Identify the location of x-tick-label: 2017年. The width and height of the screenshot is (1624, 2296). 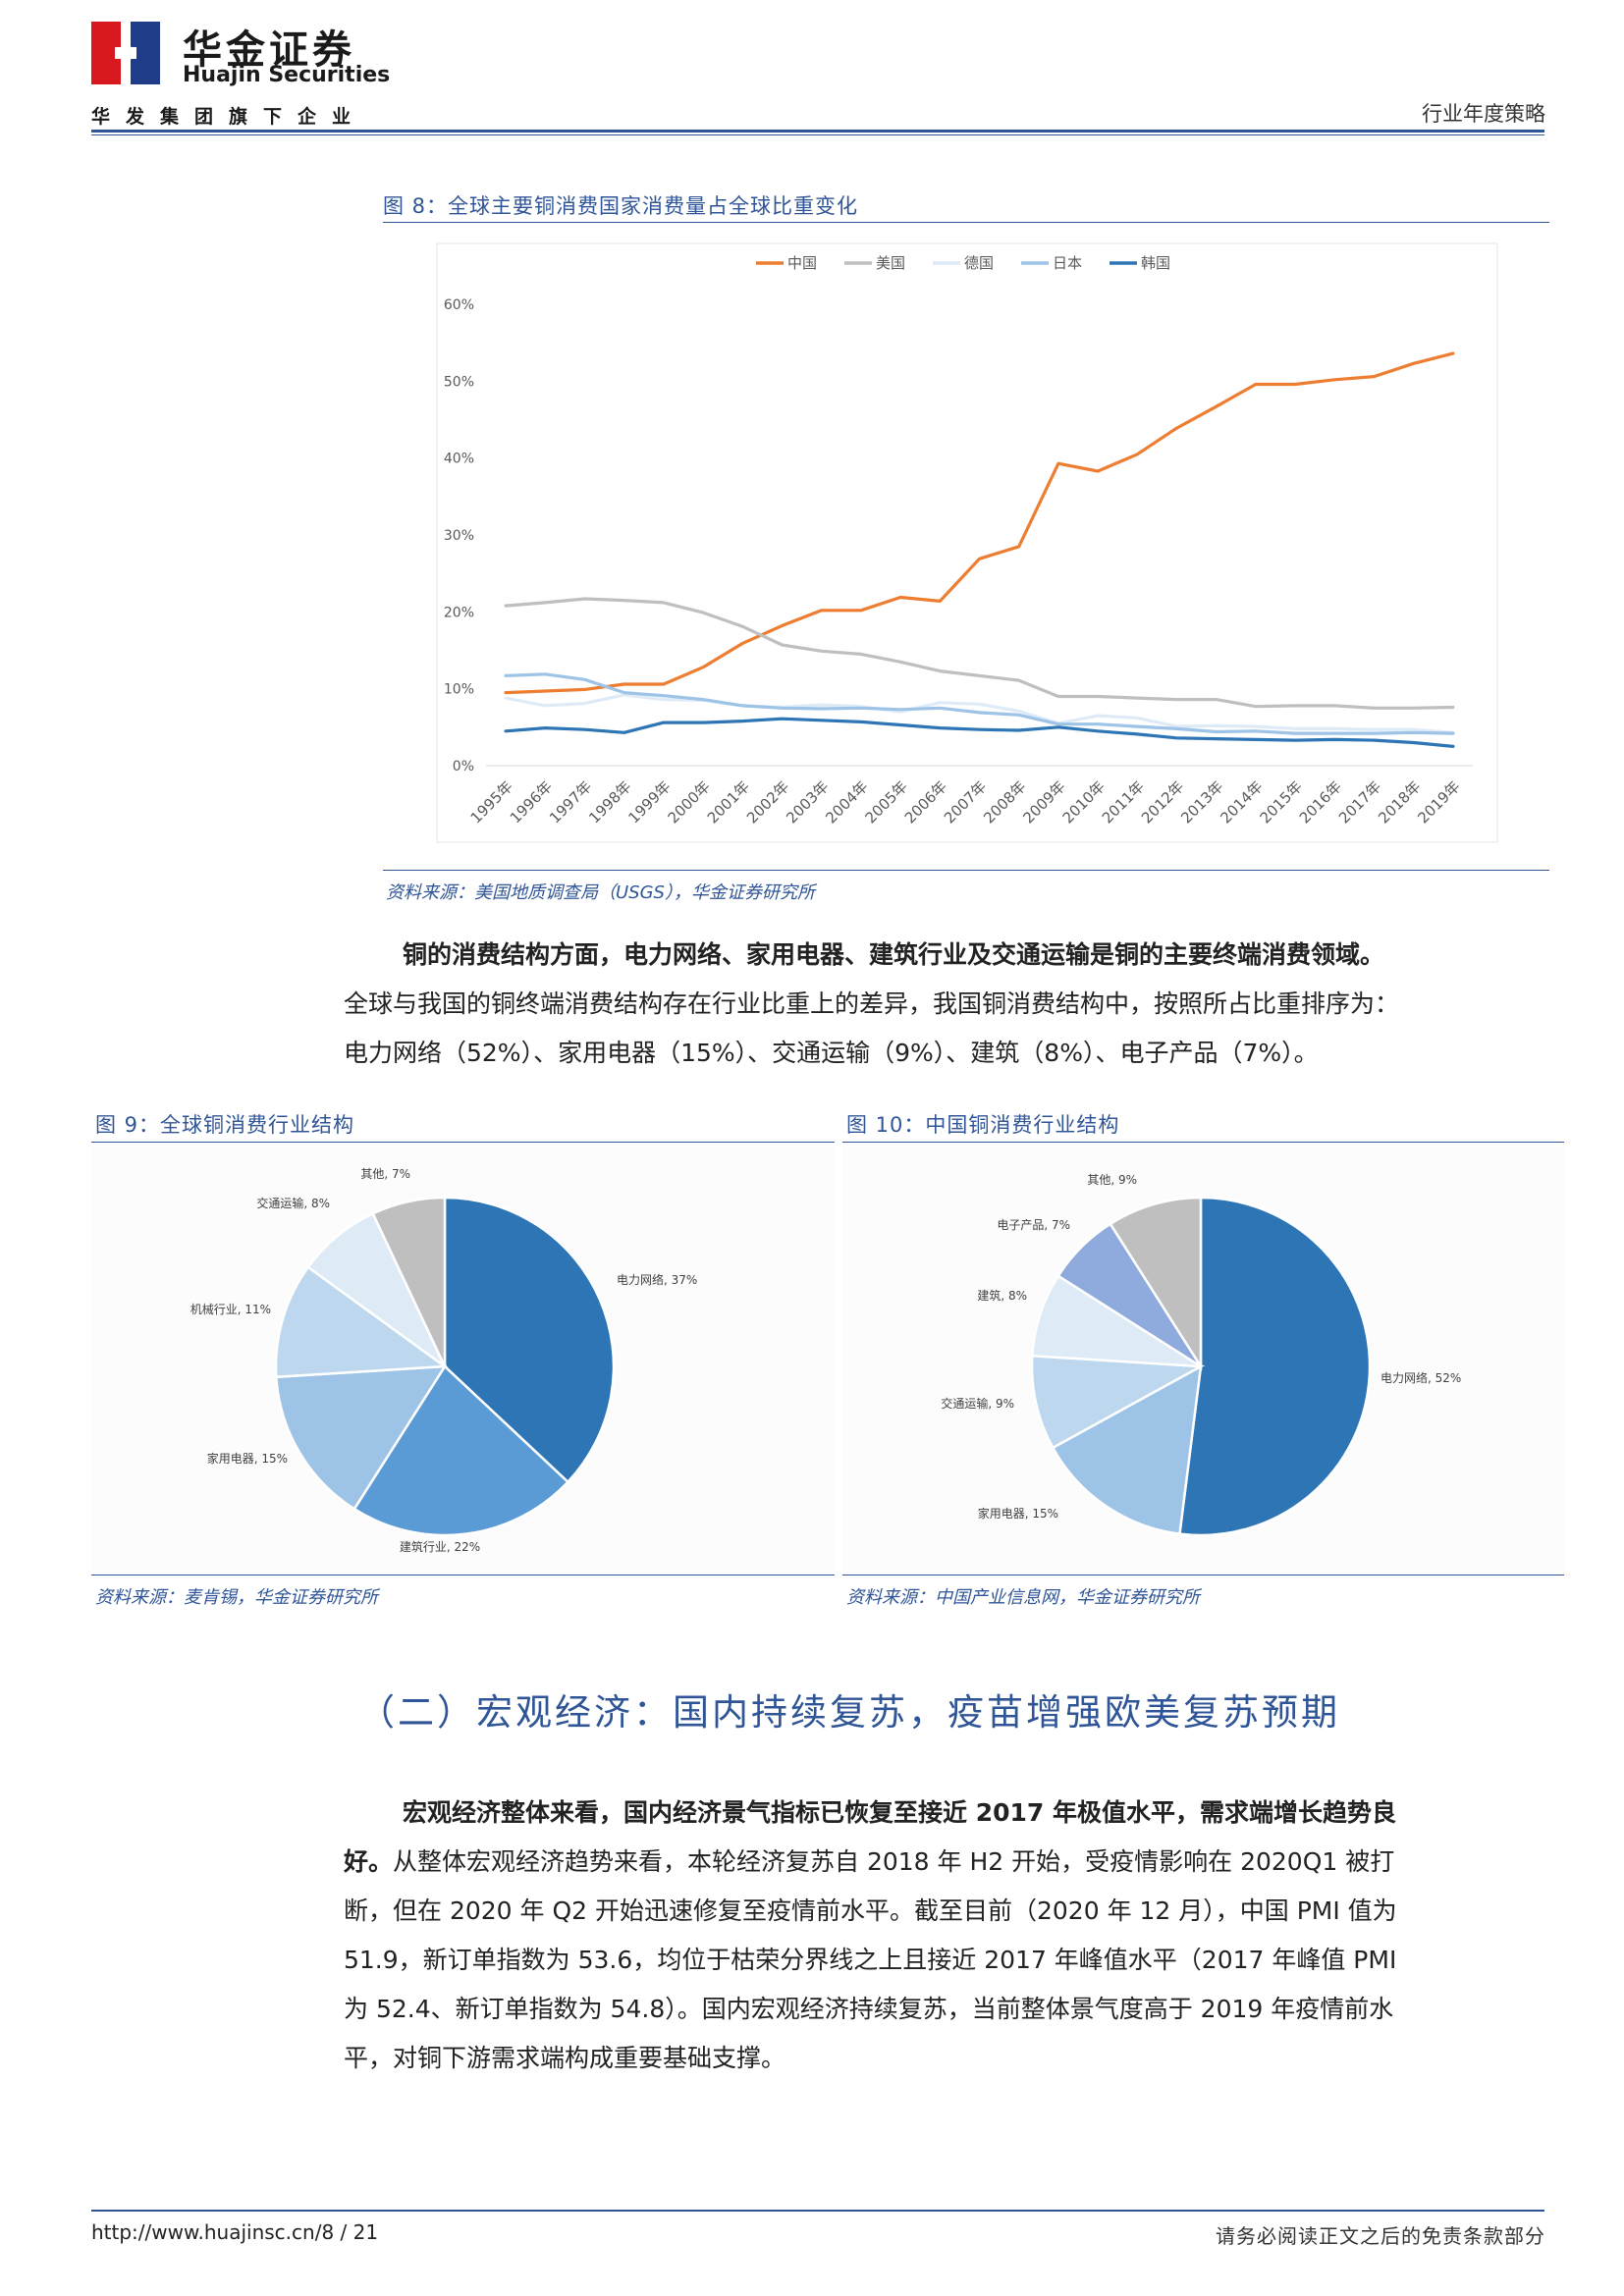
(1359, 802).